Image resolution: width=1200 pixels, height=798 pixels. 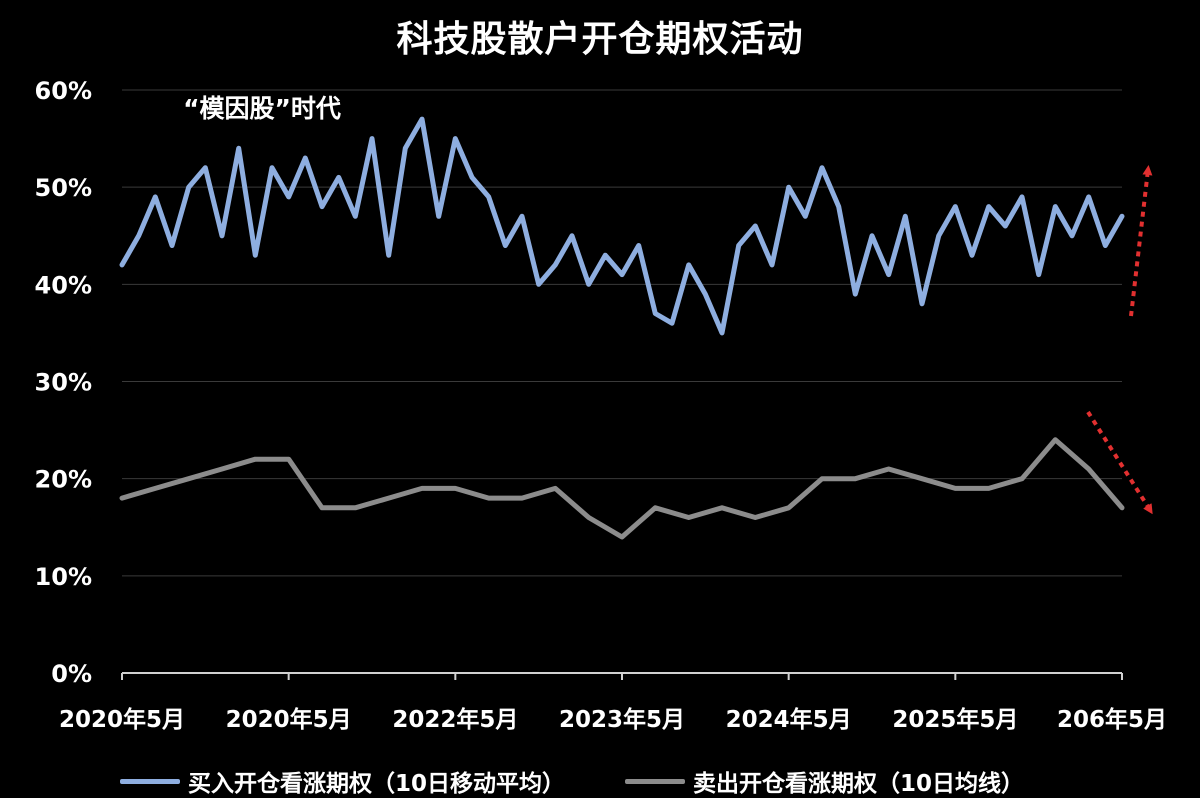 What do you see at coordinates (150, 781) in the screenshot?
I see `legend-swatch-buy` at bounding box center [150, 781].